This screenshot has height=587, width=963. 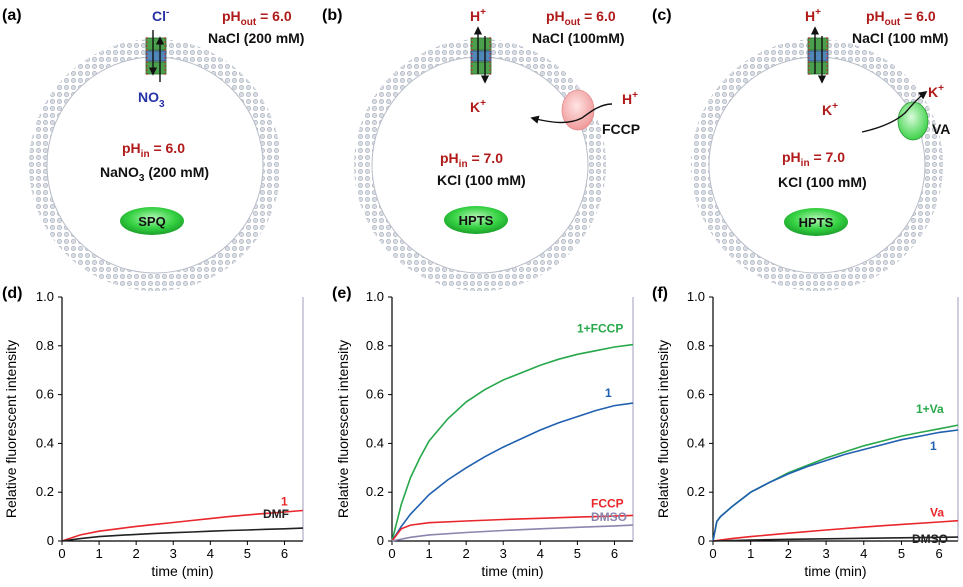 I want to click on panel-label-e: (e), so click(x=342, y=293).